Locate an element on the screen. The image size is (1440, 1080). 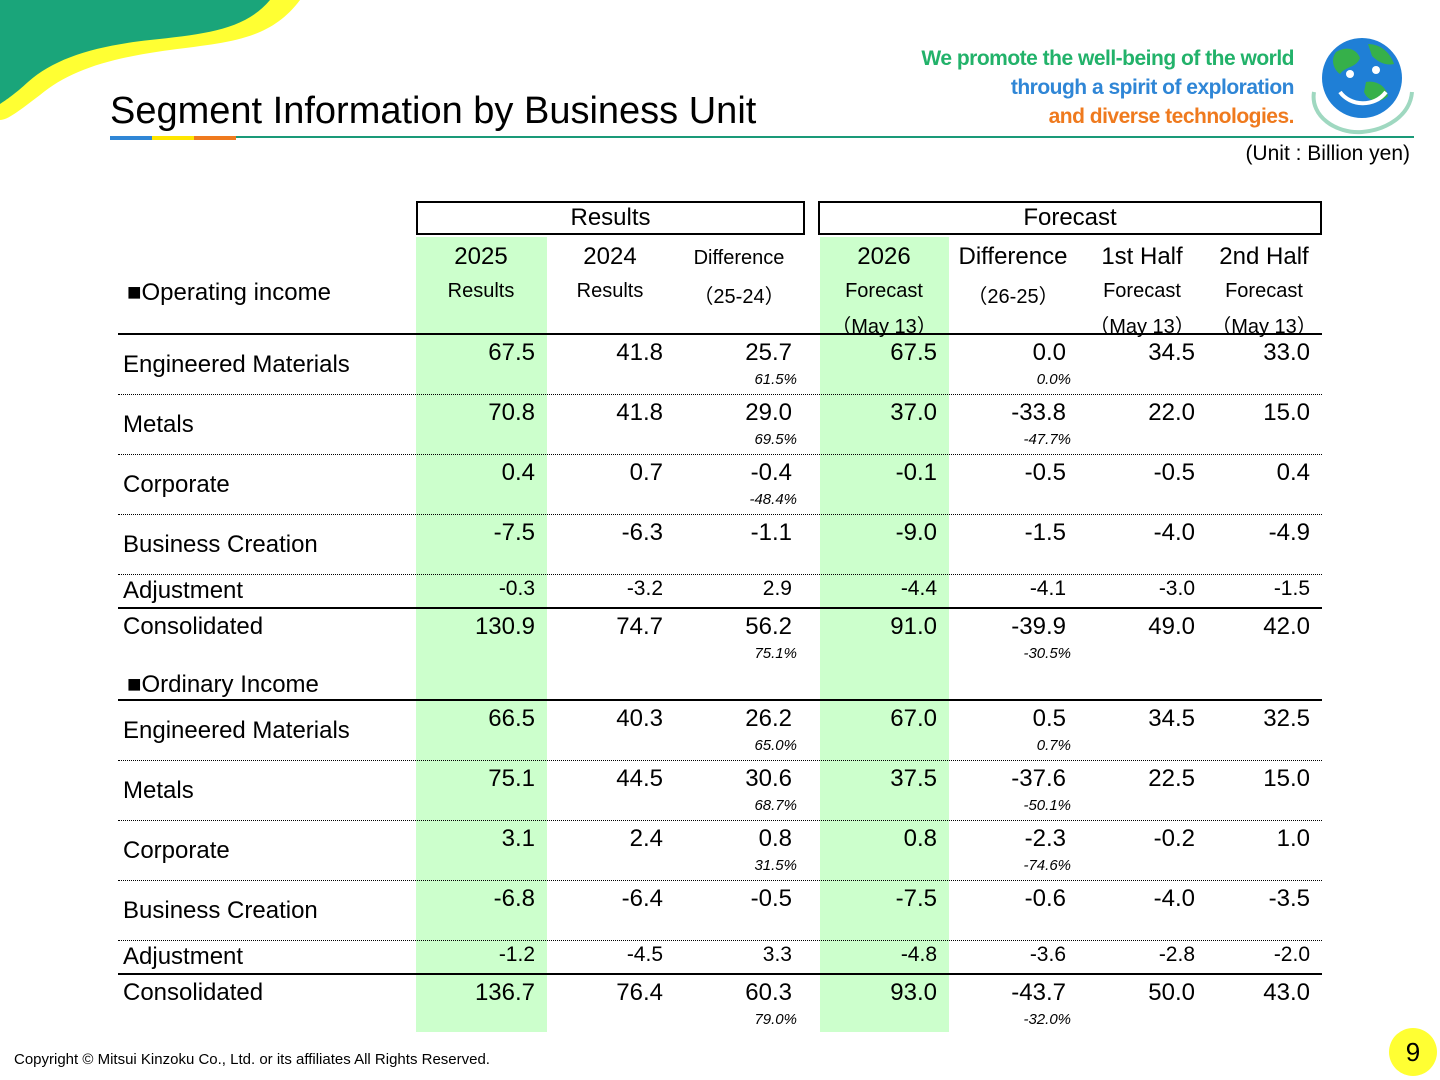
cell-value: -3.2 is located at coordinates (644, 588).